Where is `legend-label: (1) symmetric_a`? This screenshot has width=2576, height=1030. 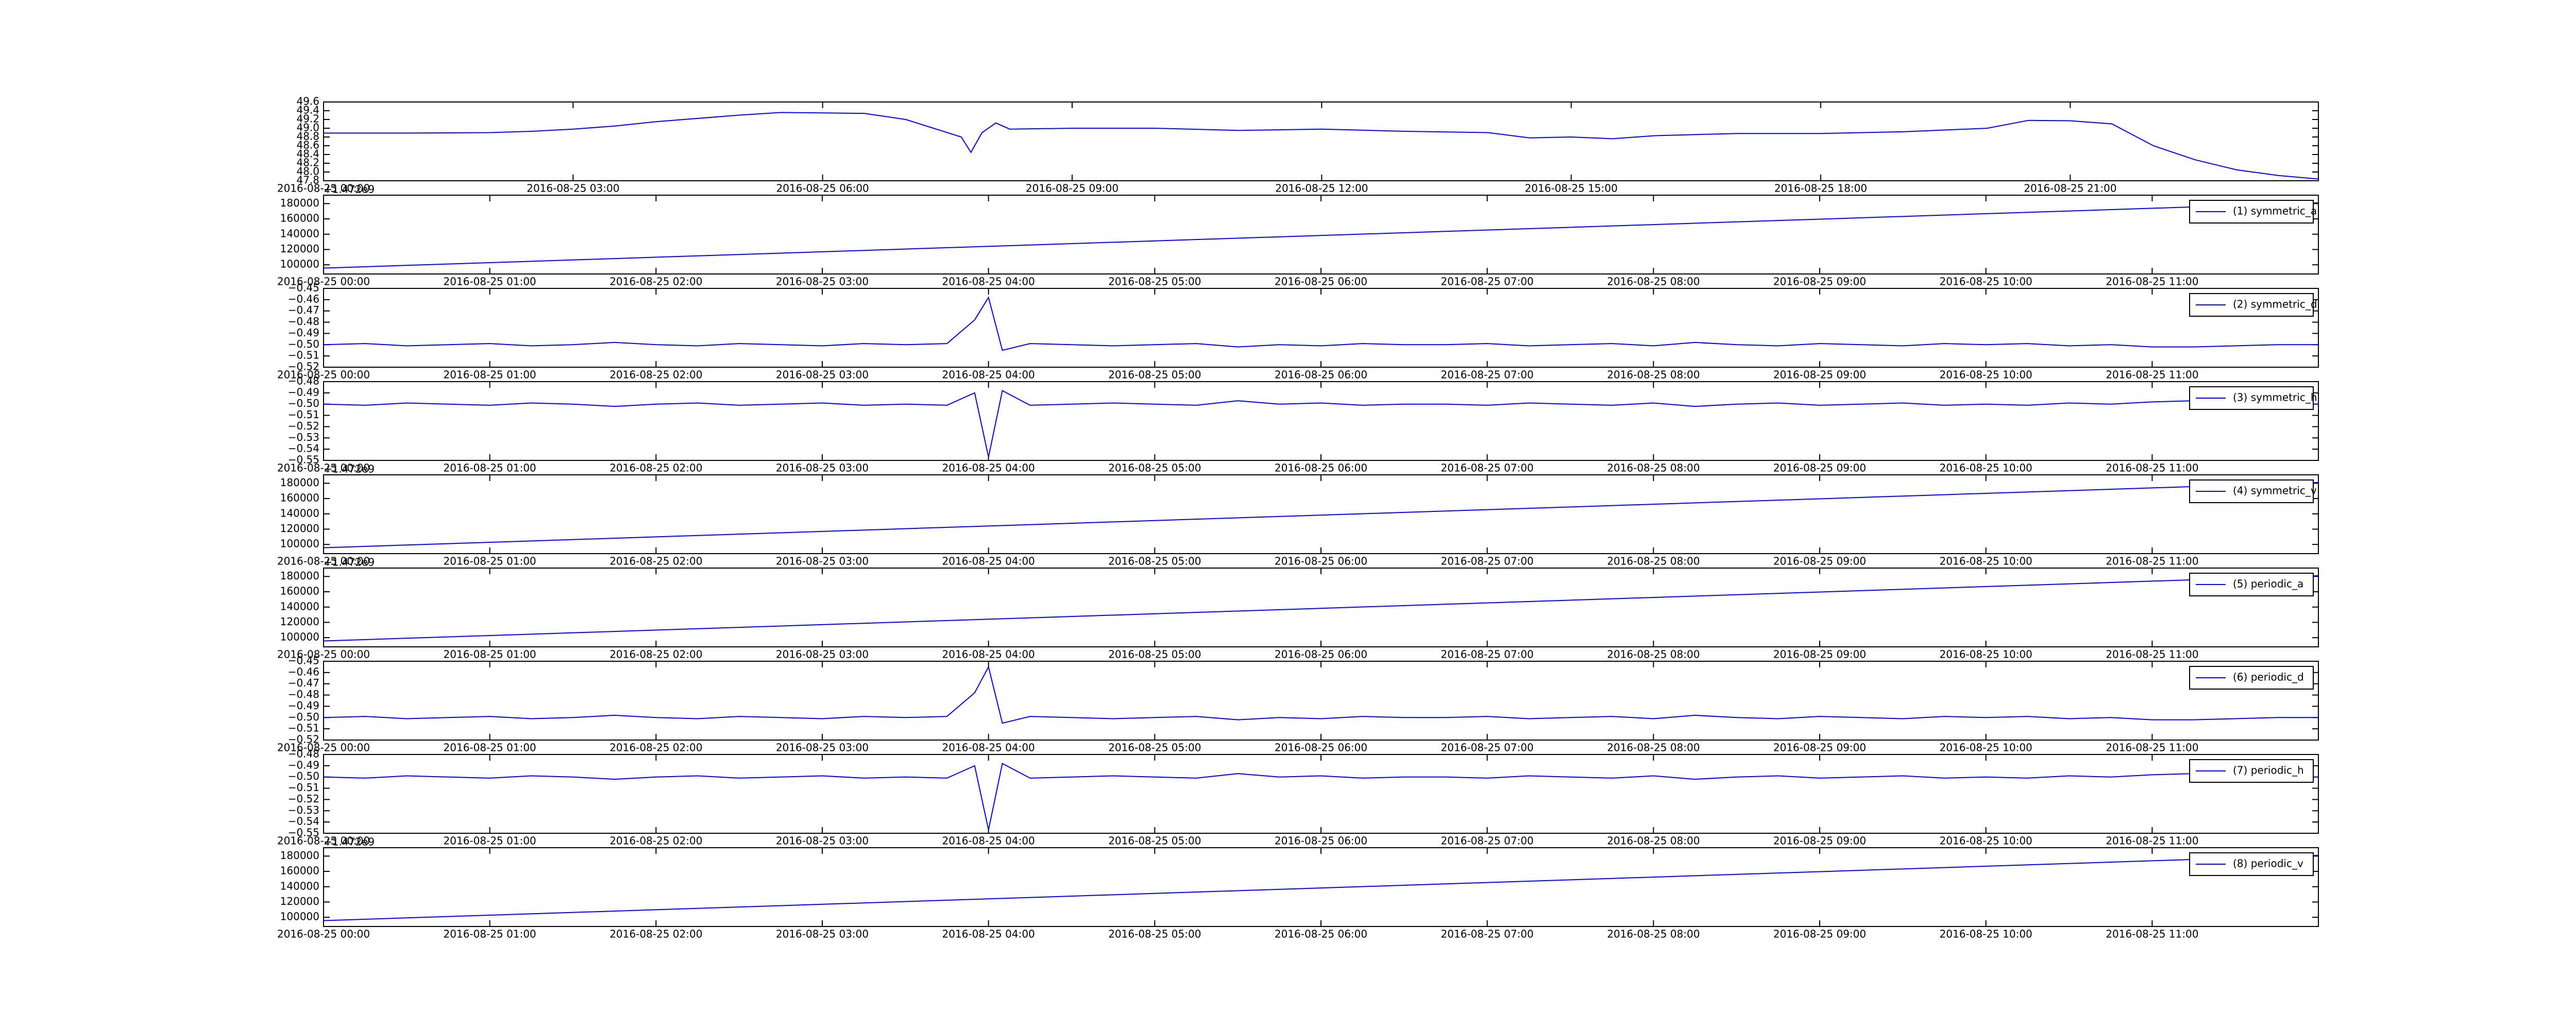 legend-label: (1) symmetric_a is located at coordinates (2275, 211).